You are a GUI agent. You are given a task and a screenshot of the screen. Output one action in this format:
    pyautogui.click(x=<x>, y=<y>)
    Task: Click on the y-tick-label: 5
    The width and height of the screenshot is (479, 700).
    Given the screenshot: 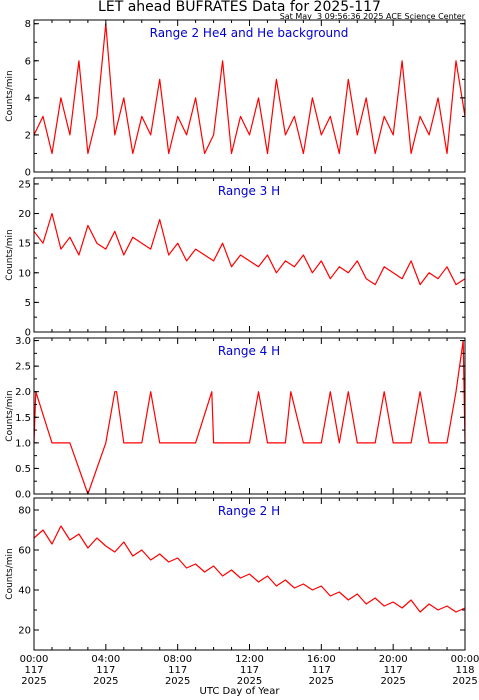 What is the action you would take?
    pyautogui.click(x=28, y=303)
    